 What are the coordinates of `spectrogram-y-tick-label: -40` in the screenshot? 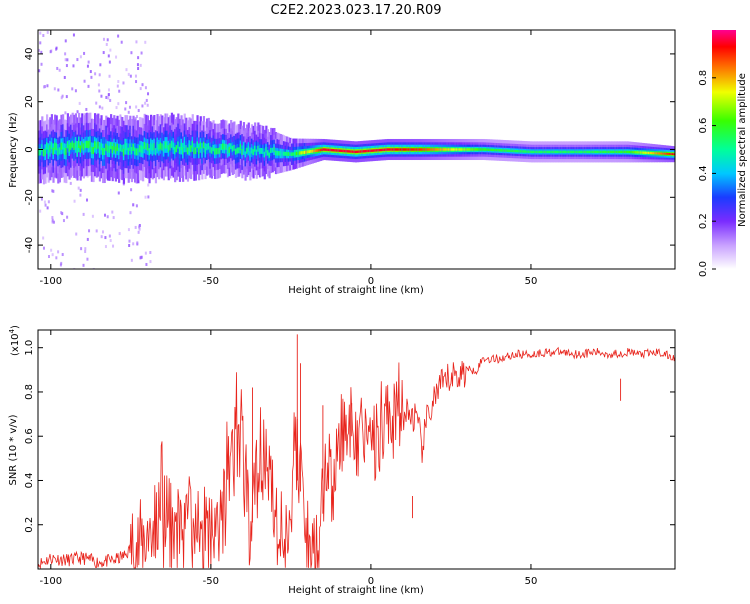 It's located at (29, 245).